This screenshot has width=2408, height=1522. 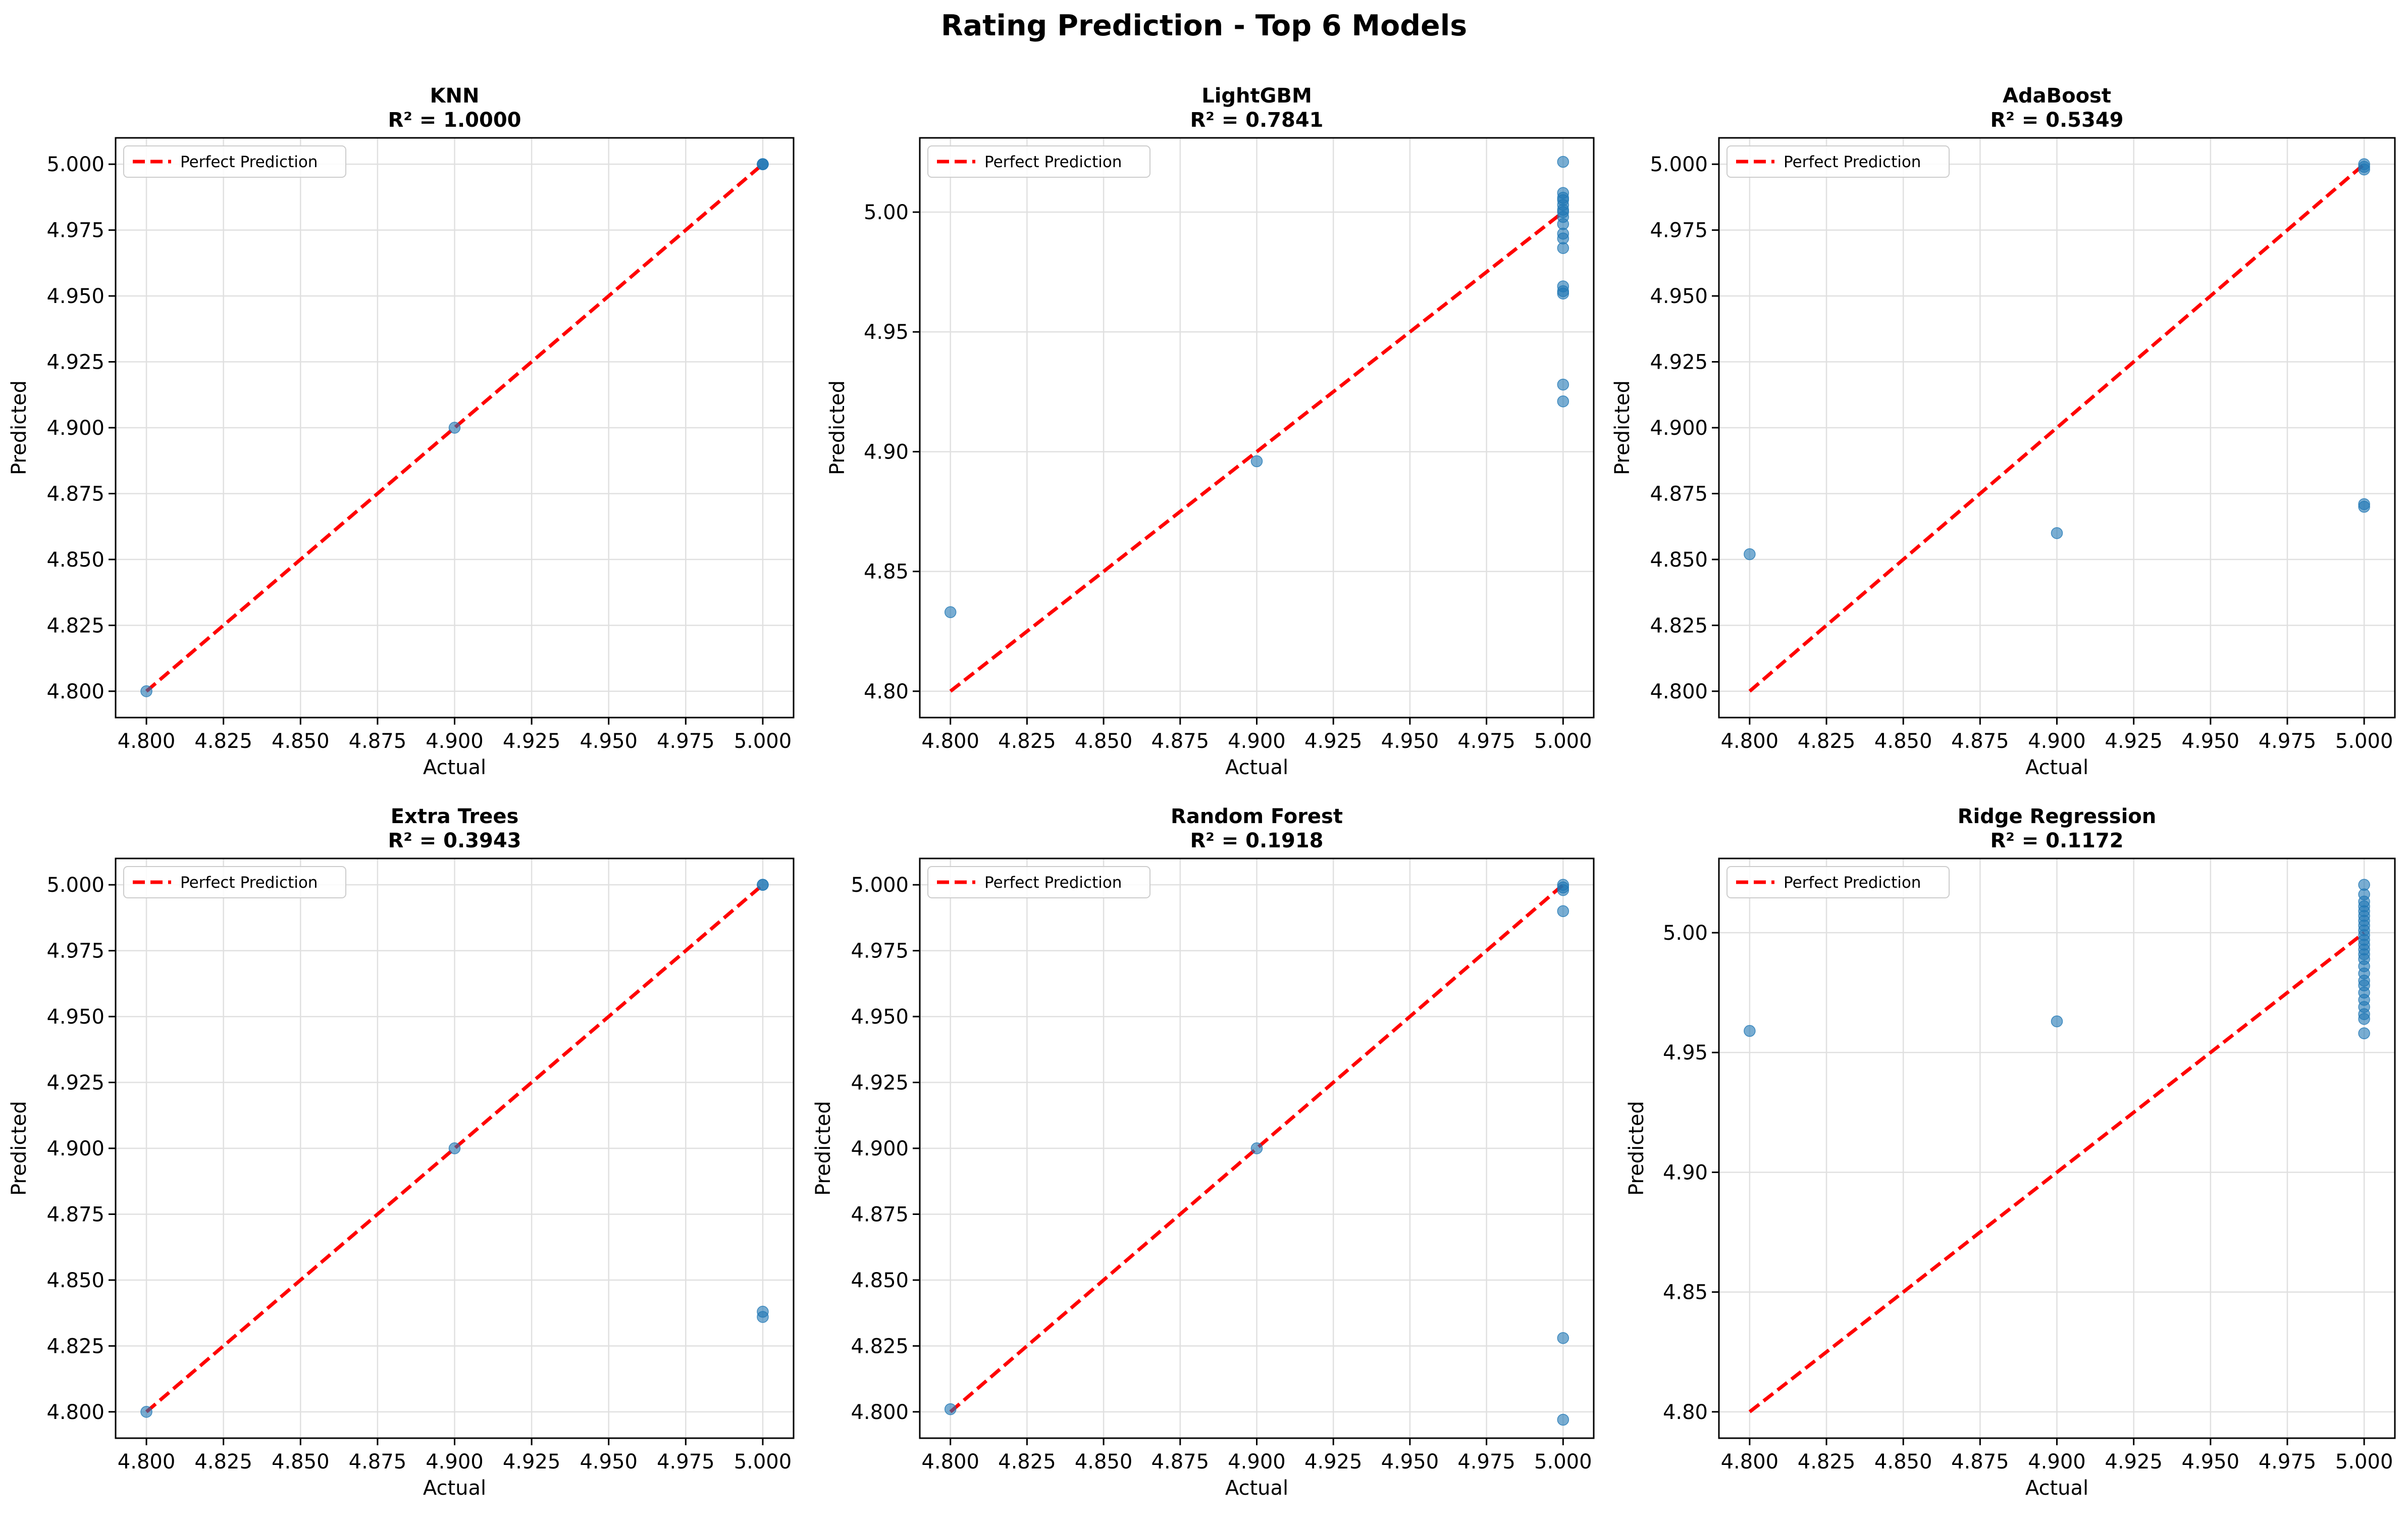 What do you see at coordinates (2056, 121) in the screenshot?
I see `subplot-r2-label: R² = 0.5349` at bounding box center [2056, 121].